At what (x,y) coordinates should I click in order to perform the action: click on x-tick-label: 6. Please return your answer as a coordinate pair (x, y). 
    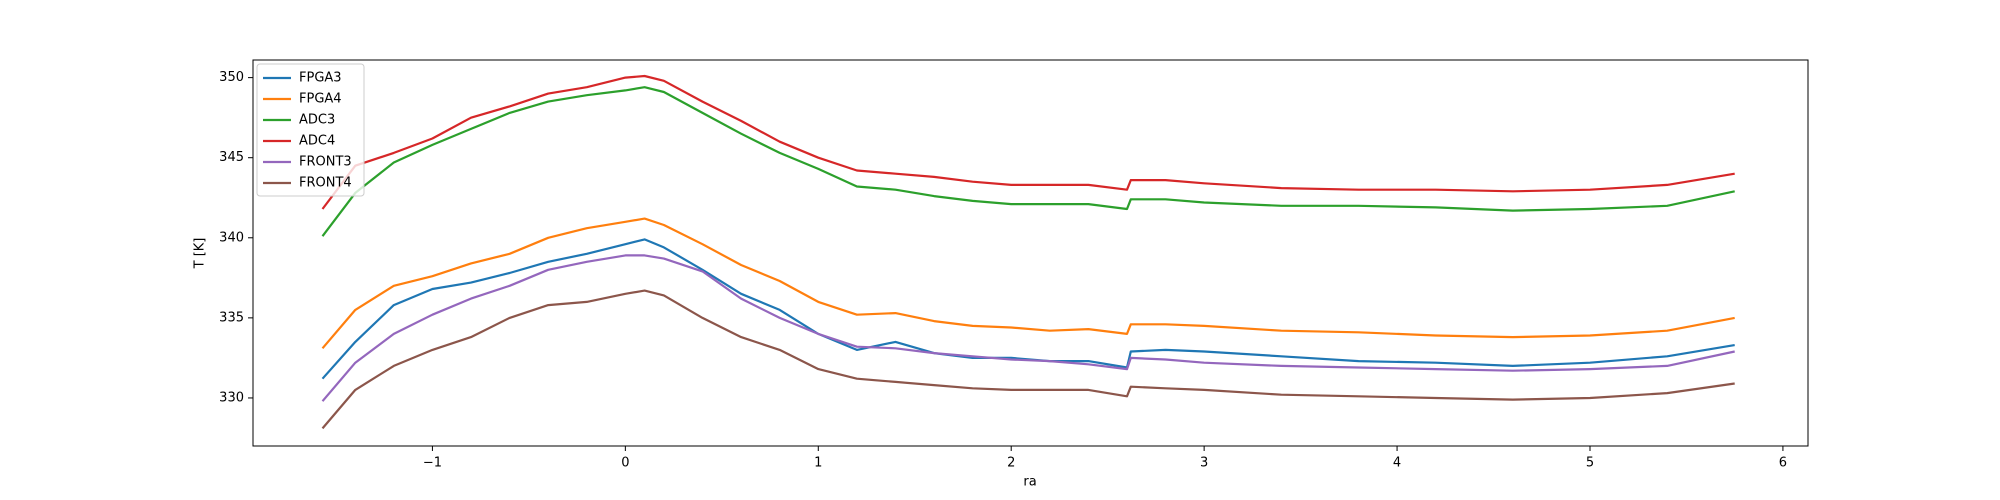
    Looking at the image, I should click on (1783, 463).